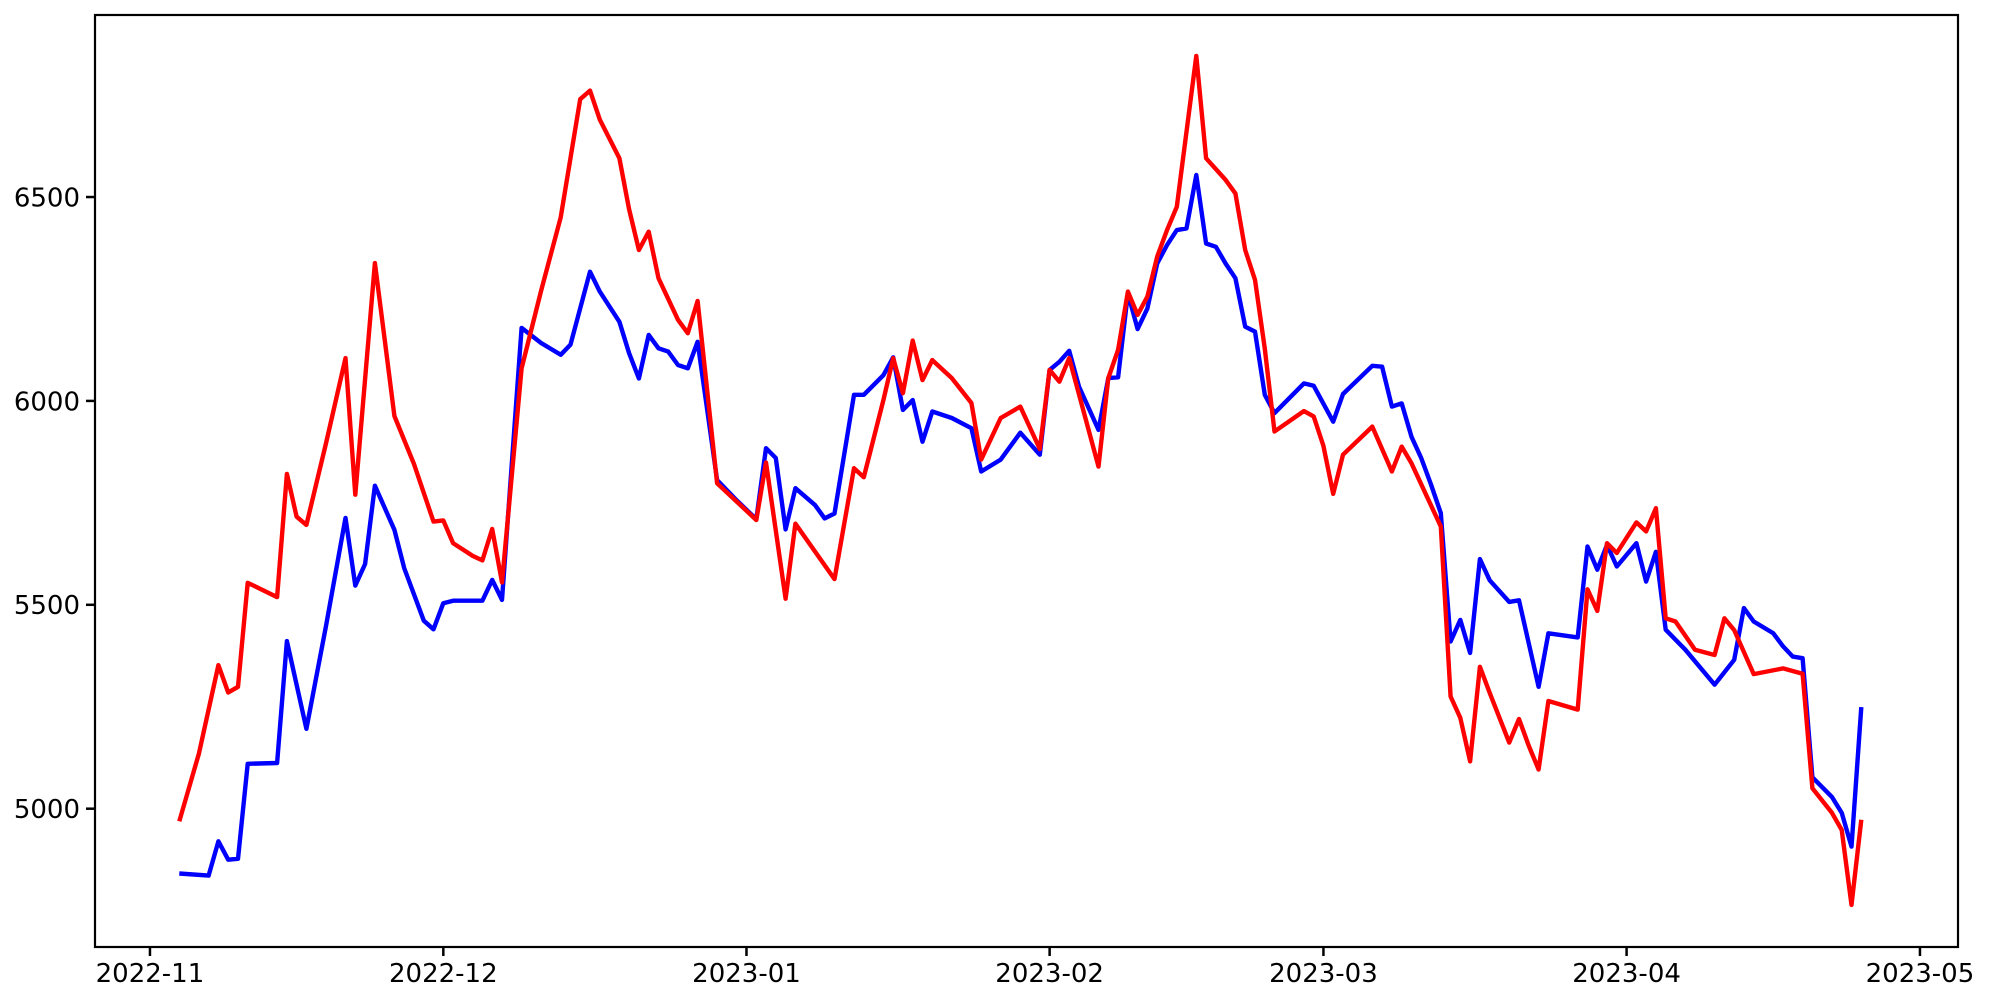  Describe the element at coordinates (150, 974) in the screenshot. I see `x-tick-label-0: 2022-11` at that location.